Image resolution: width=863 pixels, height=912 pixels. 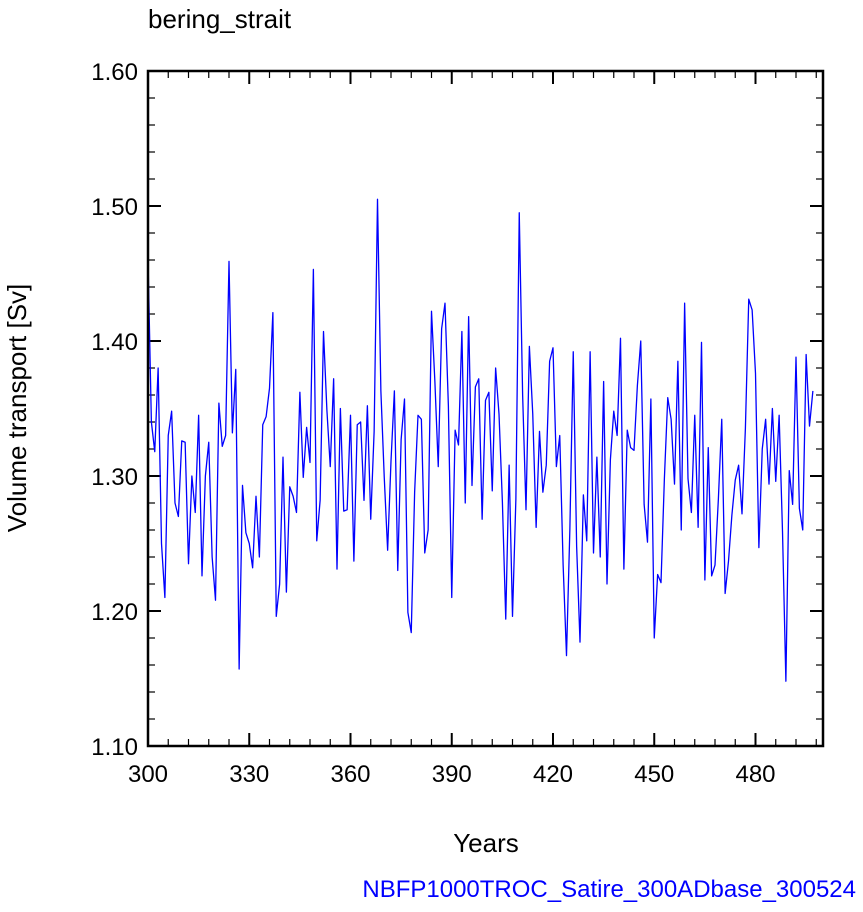 What do you see at coordinates (249, 774) in the screenshot?
I see `x-tick-label: 330` at bounding box center [249, 774].